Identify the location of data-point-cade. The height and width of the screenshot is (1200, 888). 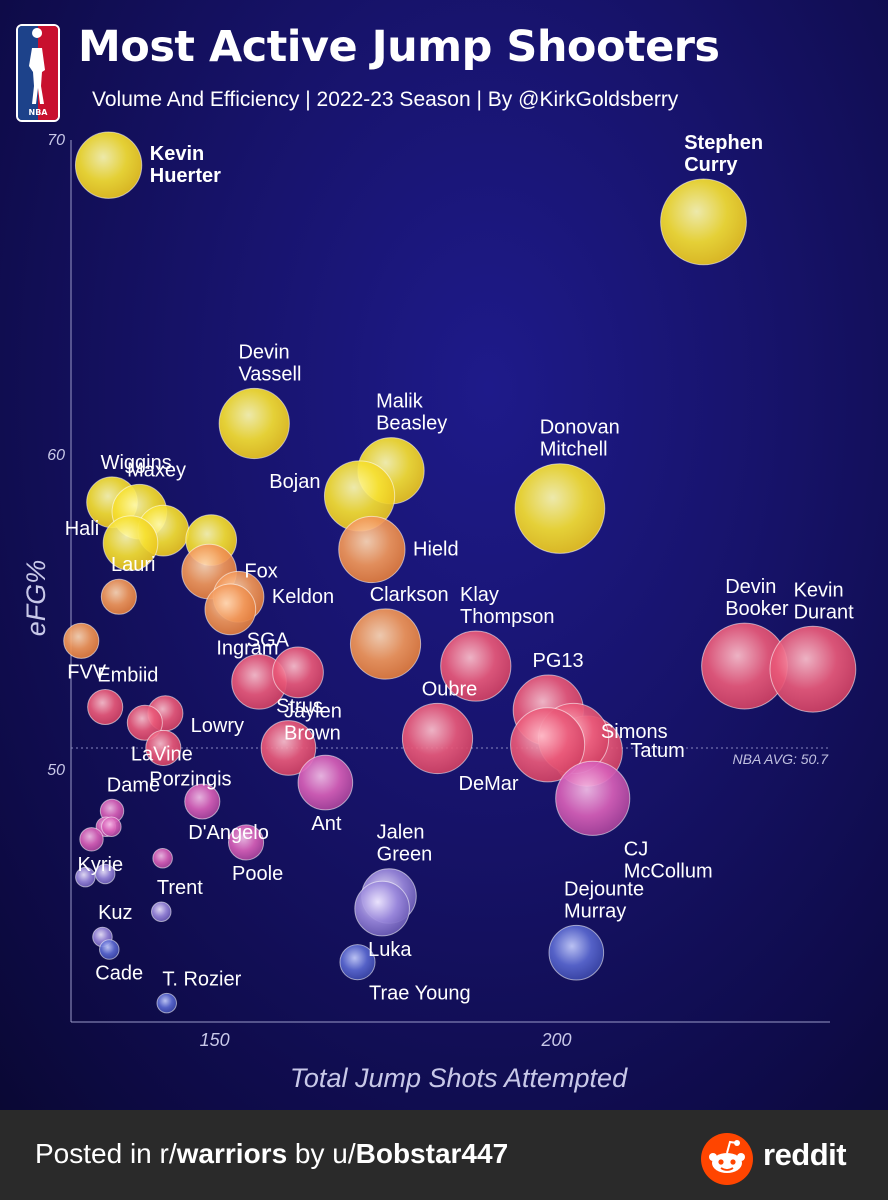
(109, 949).